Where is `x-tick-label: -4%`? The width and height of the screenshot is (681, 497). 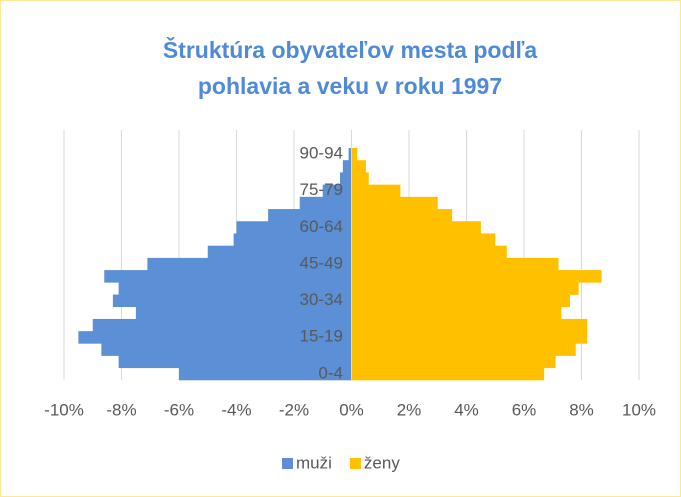
x-tick-label: -4% is located at coordinates (236, 409).